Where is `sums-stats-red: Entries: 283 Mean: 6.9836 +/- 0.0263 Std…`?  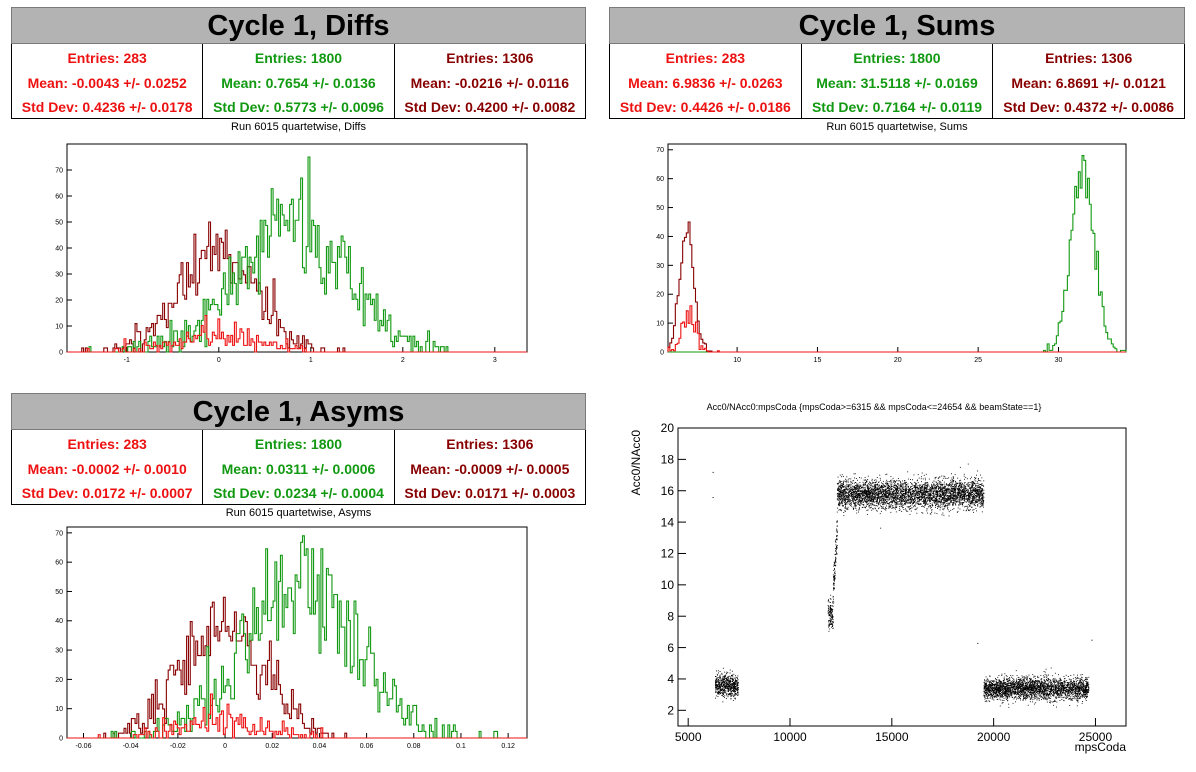
sums-stats-red: Entries: 283 Mean: 6.9836 +/- 0.0263 Std… is located at coordinates (705, 81).